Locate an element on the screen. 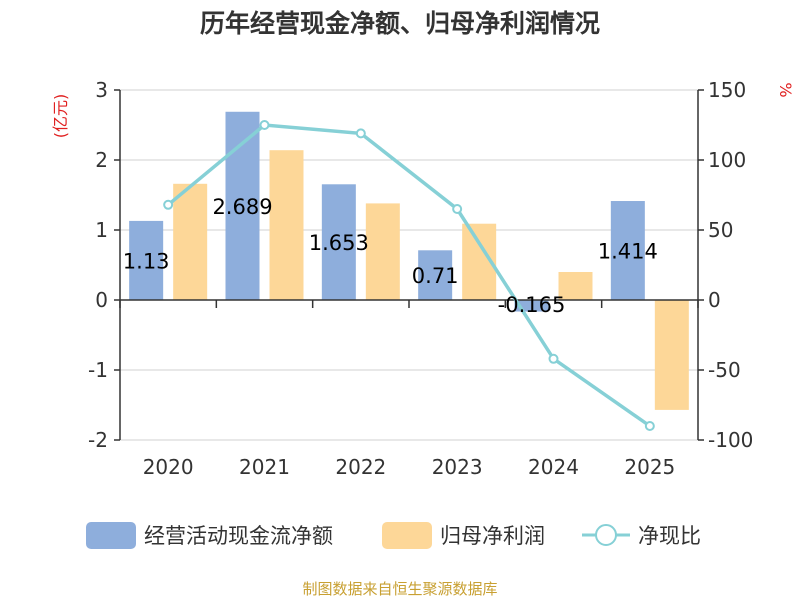 The width and height of the screenshot is (800, 600). right-axis-tick-label: 100 is located at coordinates (727, 160).